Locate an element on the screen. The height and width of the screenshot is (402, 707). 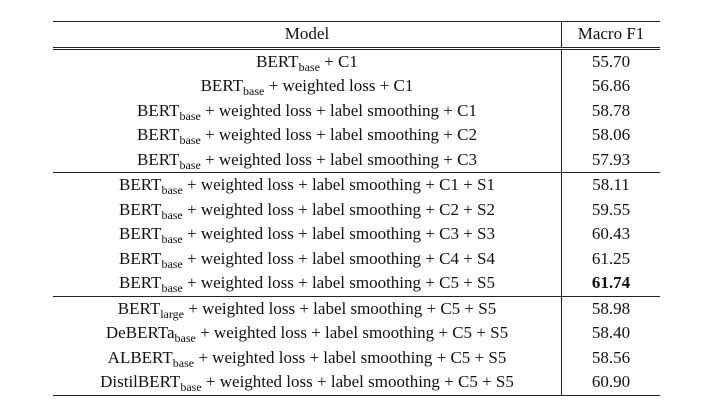
macro-f1-cell: 60.90 is located at coordinates (610, 383).